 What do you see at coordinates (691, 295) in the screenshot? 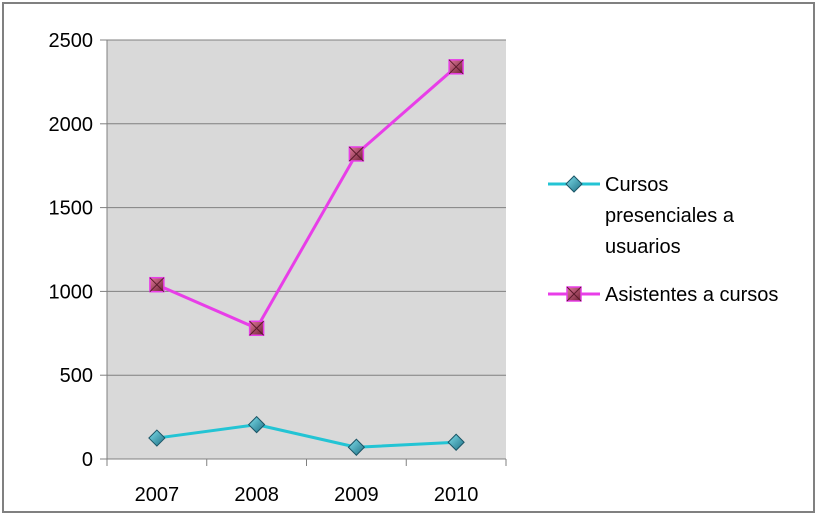
I see `legend-label: Asistentes a cursos` at bounding box center [691, 295].